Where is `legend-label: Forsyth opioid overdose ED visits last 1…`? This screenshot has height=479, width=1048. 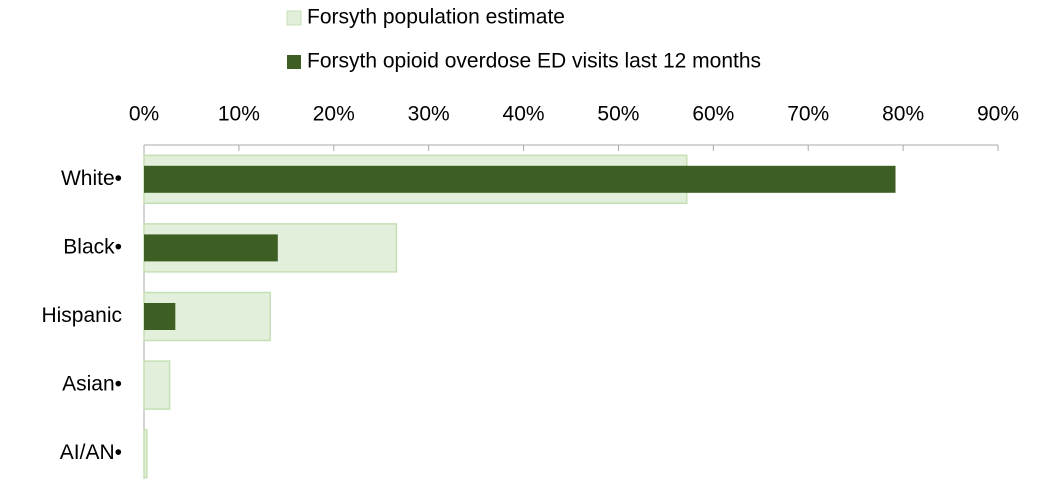 legend-label: Forsyth opioid overdose ED visits last 1… is located at coordinates (534, 61).